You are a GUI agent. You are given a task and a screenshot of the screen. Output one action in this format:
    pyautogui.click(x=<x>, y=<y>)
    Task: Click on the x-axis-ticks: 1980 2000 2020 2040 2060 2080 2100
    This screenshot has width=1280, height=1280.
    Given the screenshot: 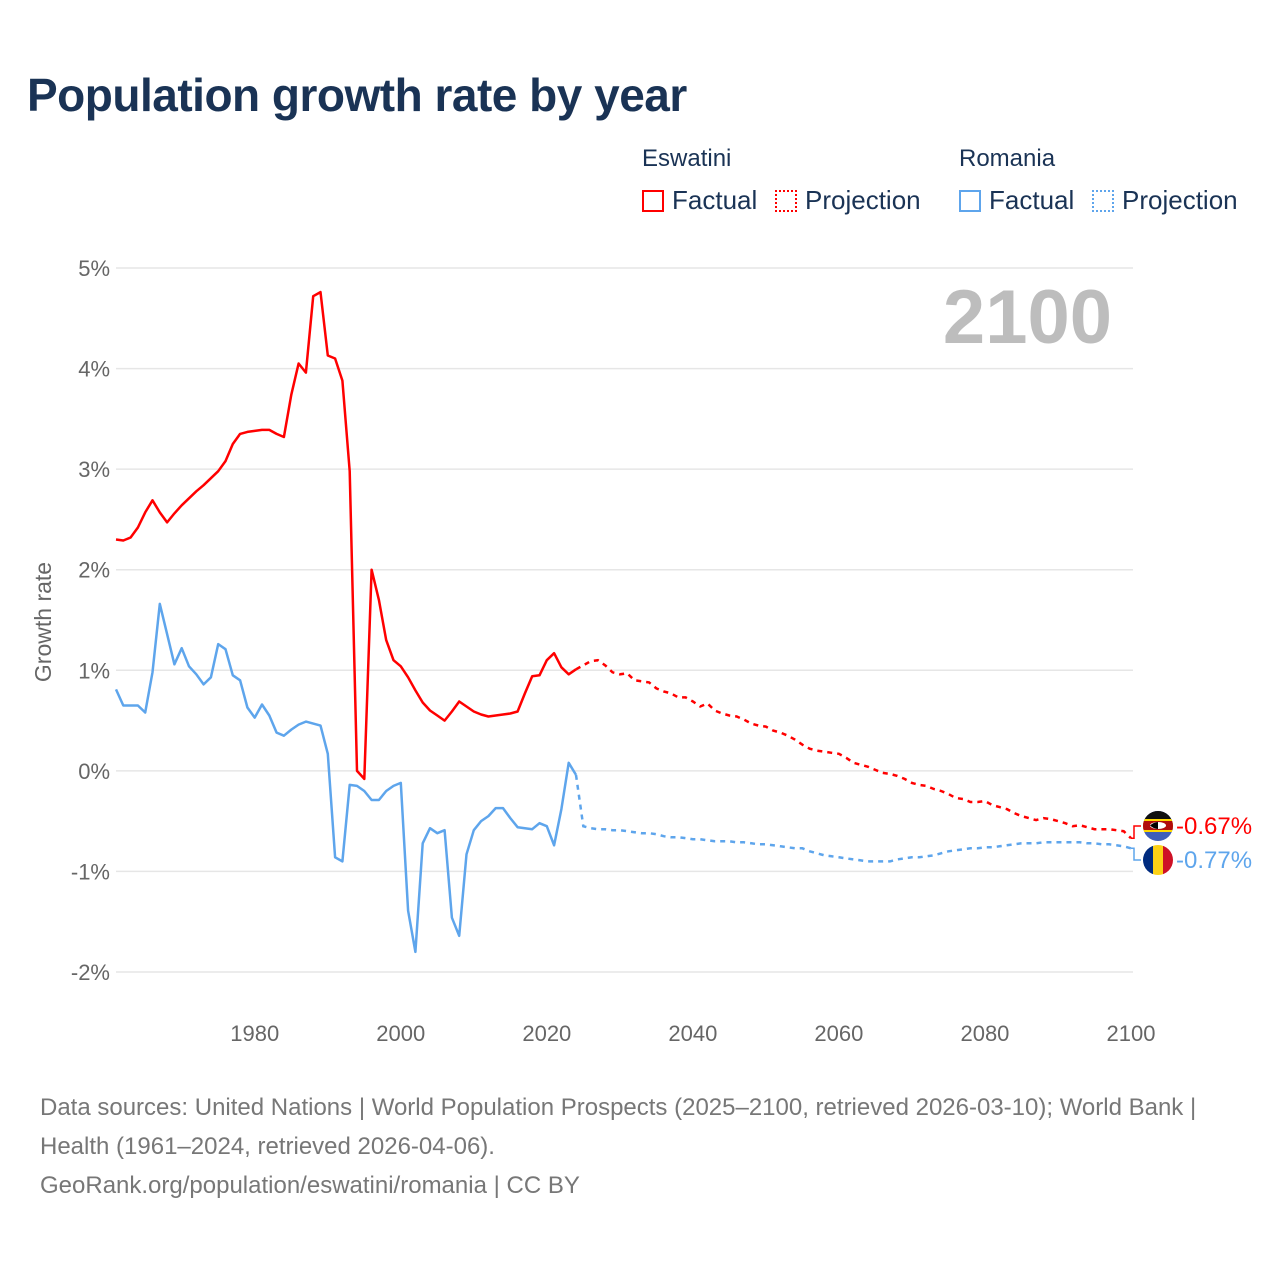 What is the action you would take?
    pyautogui.click(x=692, y=1033)
    